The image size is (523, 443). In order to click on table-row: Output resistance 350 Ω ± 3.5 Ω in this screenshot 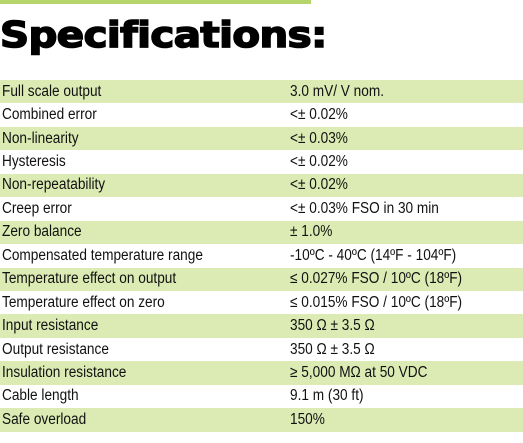, I will do `click(261, 349)`.